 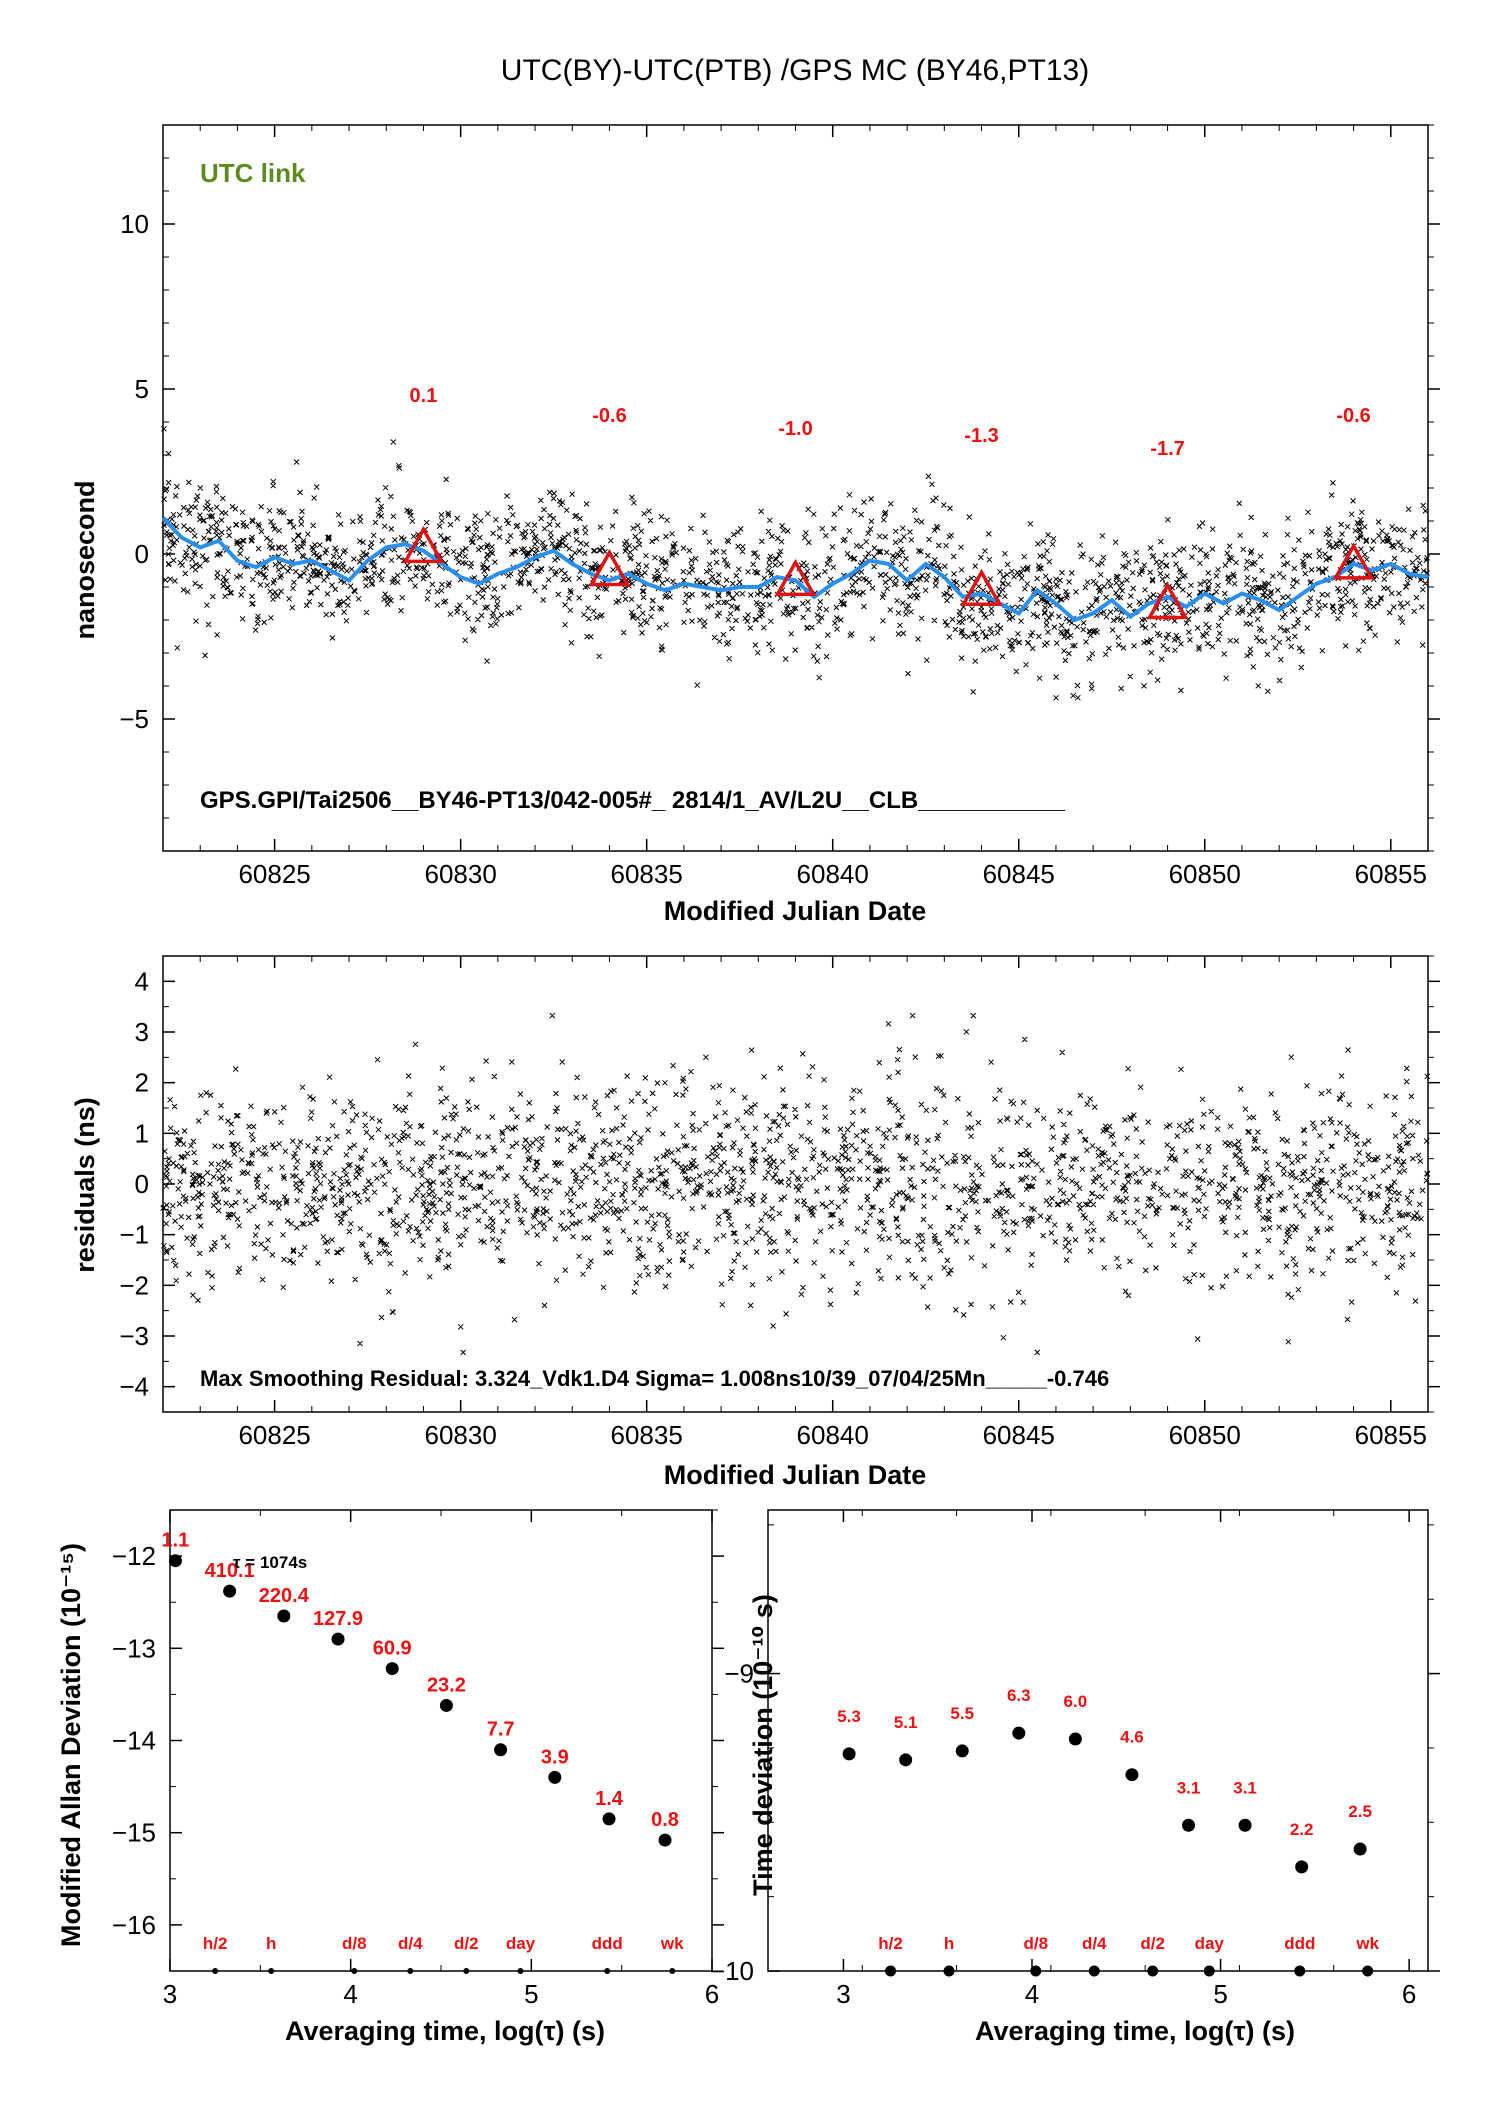 What do you see at coordinates (1032, 1994) in the screenshot?
I see `tdev-xtick-label: 4` at bounding box center [1032, 1994].